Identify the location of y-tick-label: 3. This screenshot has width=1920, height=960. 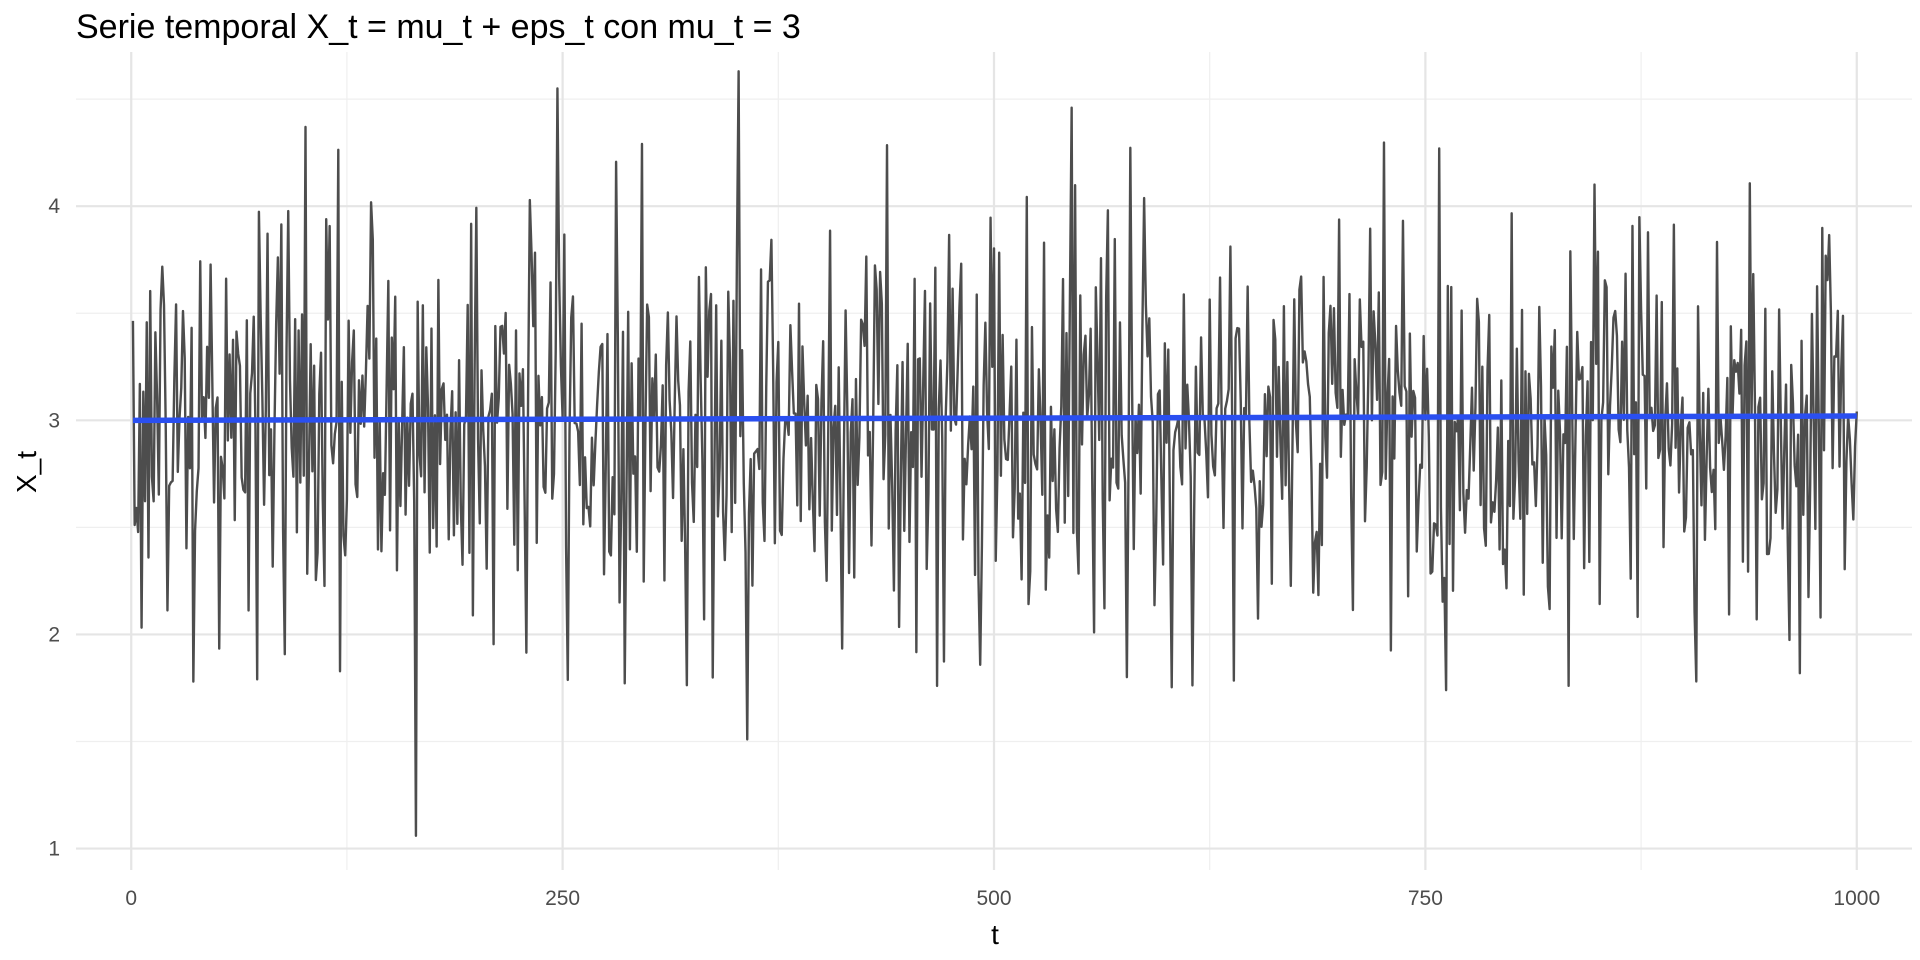
(54, 420).